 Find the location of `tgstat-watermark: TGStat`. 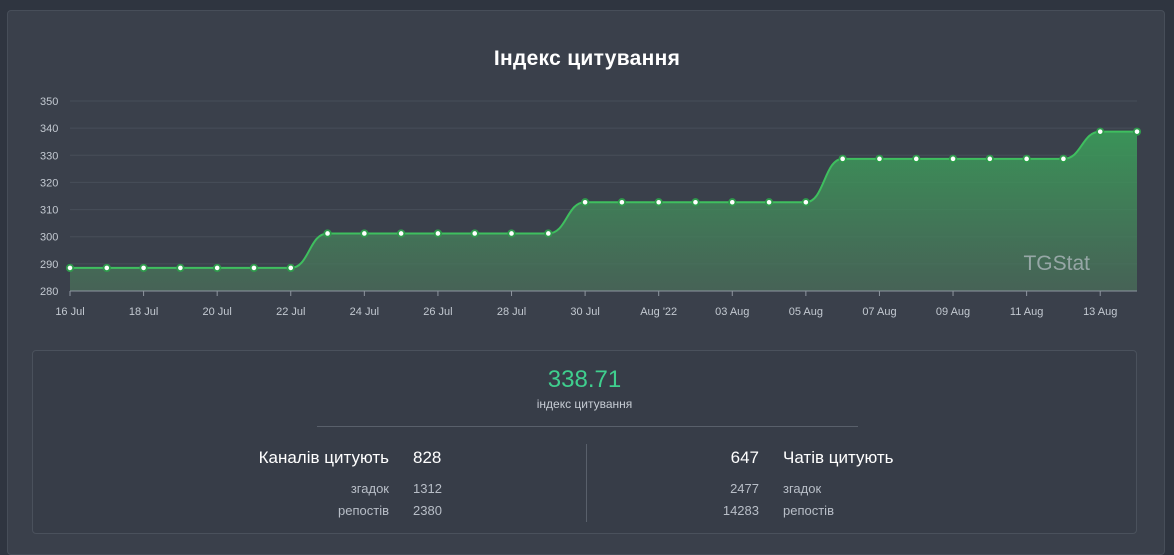

tgstat-watermark: TGStat is located at coordinates (1056, 263).